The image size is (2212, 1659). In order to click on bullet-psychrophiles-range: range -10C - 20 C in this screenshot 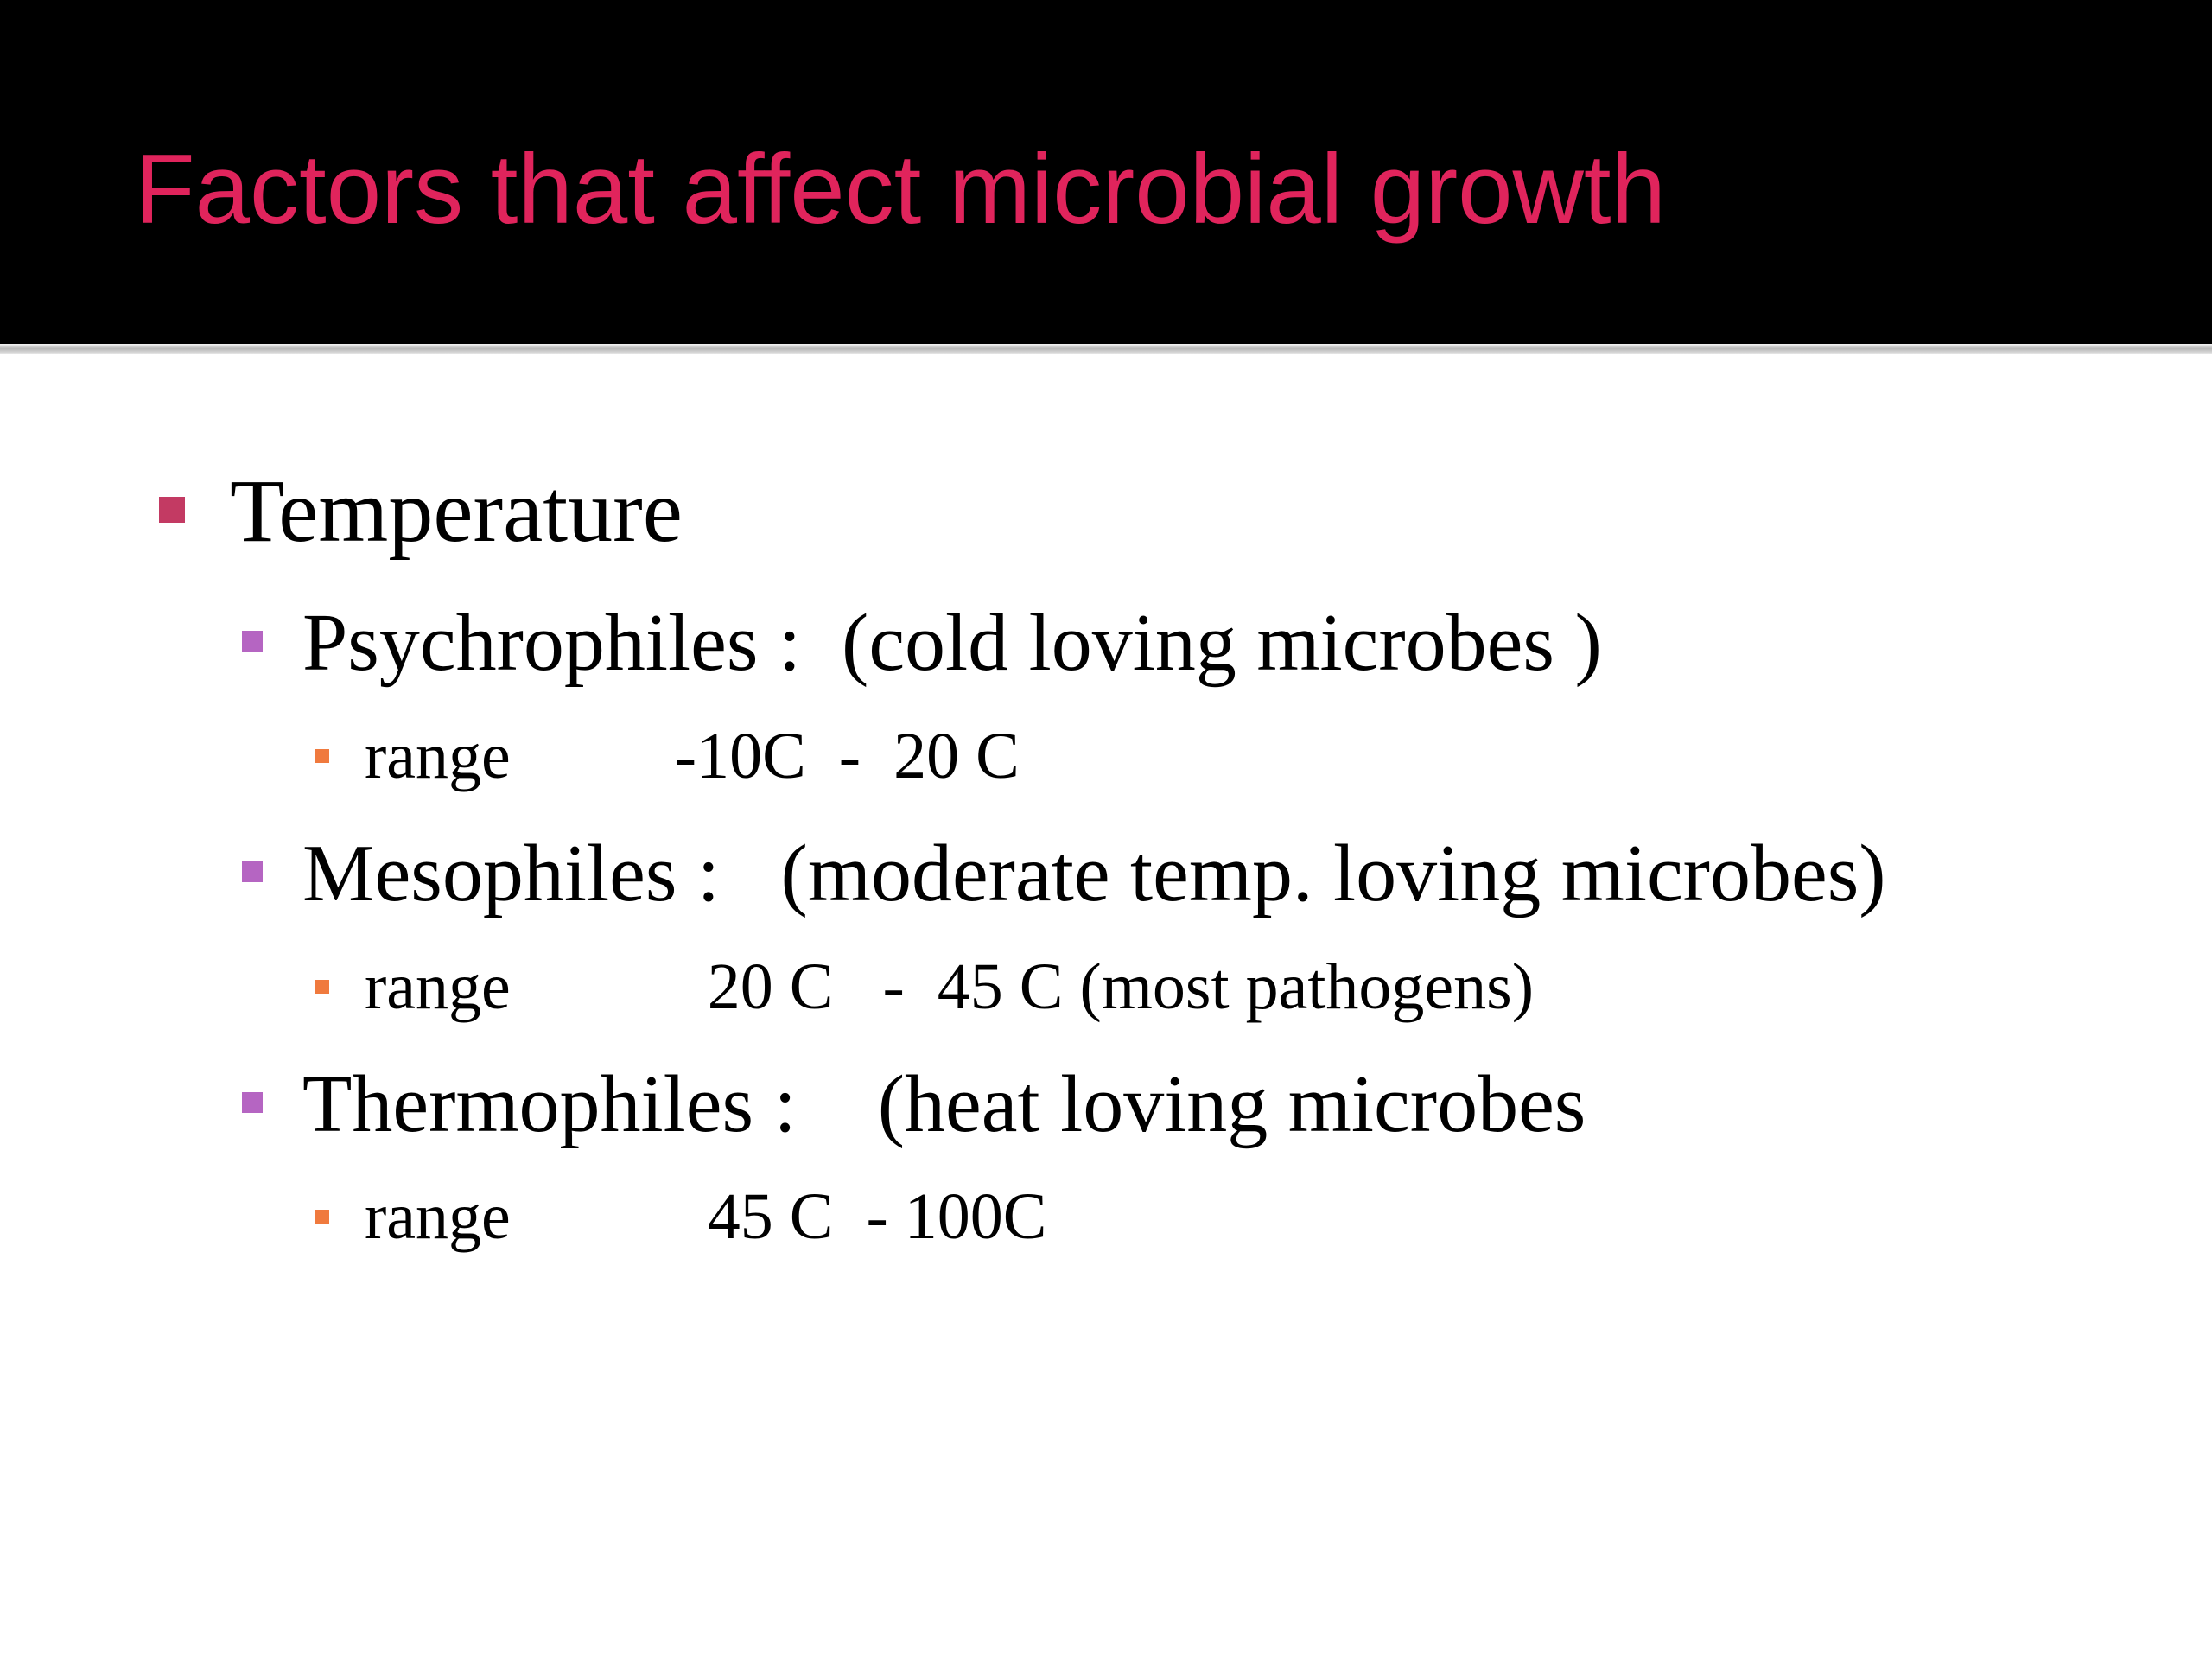, I will do `click(692, 756)`.